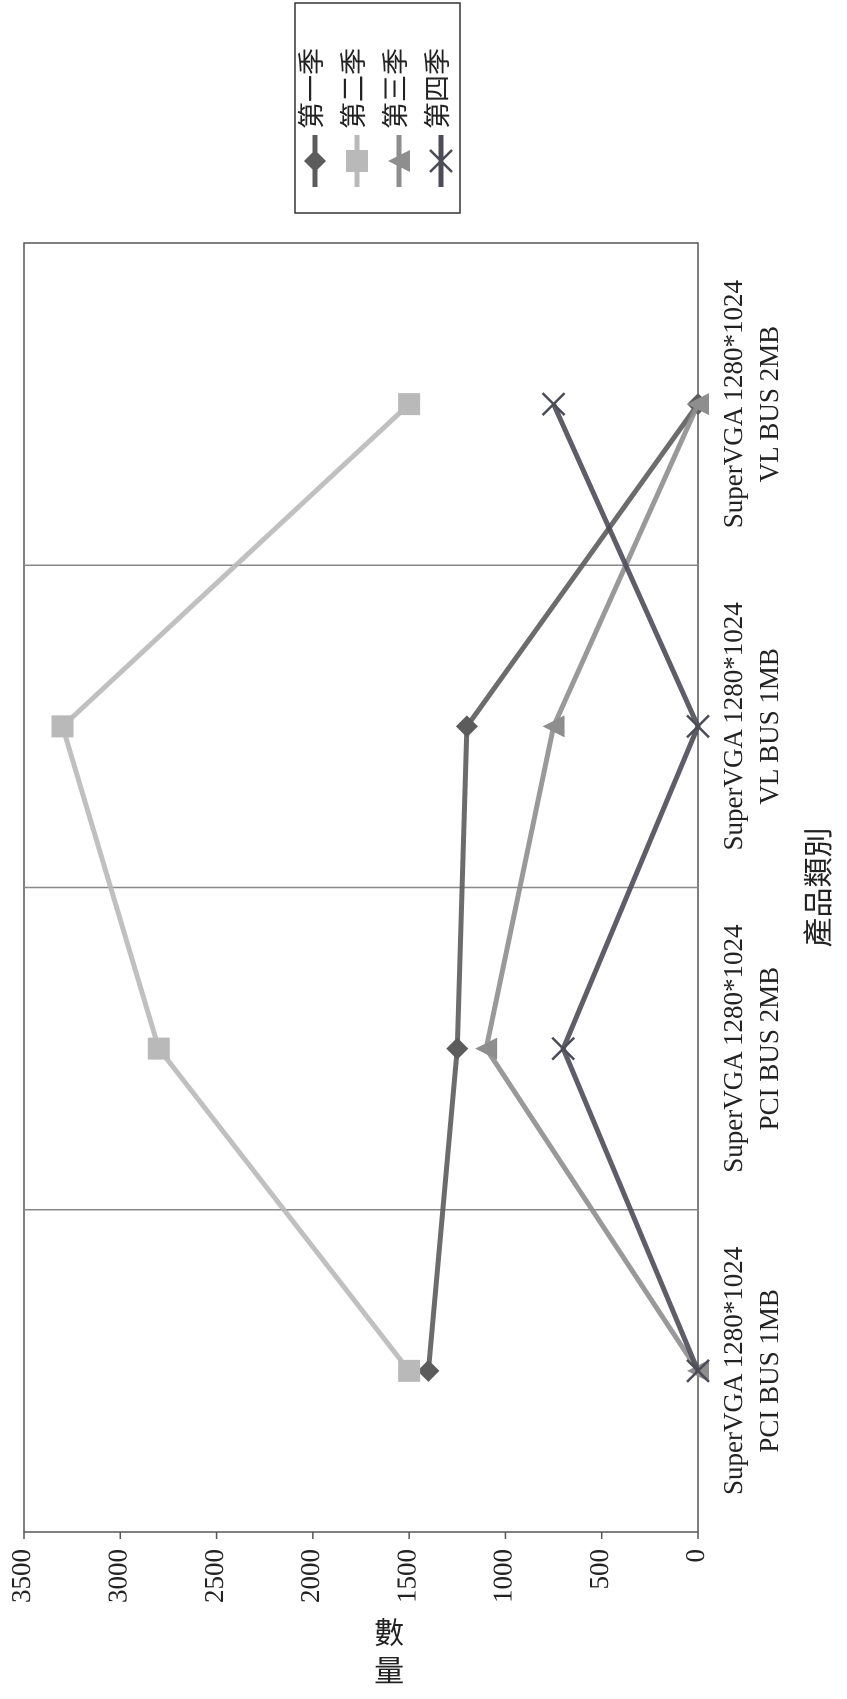 The width and height of the screenshot is (847, 1699). I want to click on x-tick-label: VL BUS 2MB, so click(769, 404).